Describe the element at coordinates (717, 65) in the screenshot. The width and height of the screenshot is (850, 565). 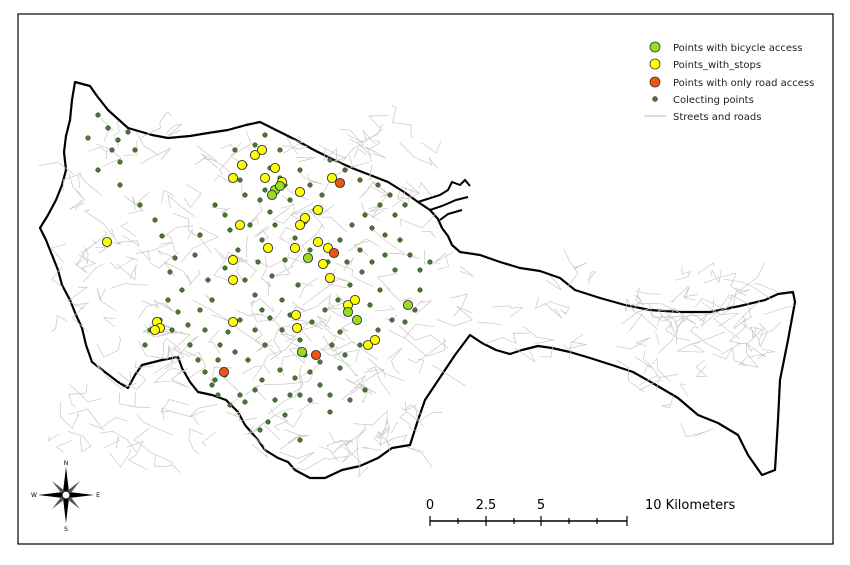
I see `legend-stops-label: Points_with_stops` at that location.